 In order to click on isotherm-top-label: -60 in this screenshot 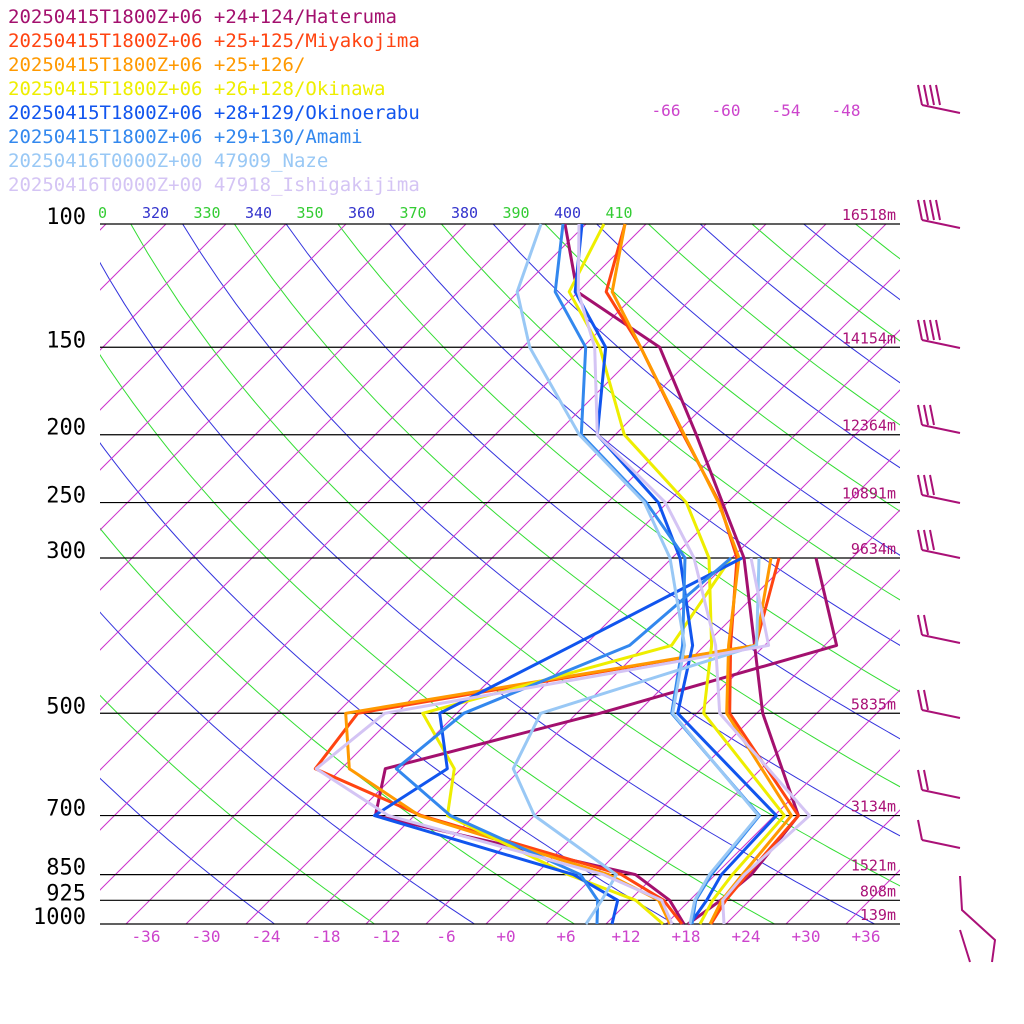, I will do `click(726, 110)`.